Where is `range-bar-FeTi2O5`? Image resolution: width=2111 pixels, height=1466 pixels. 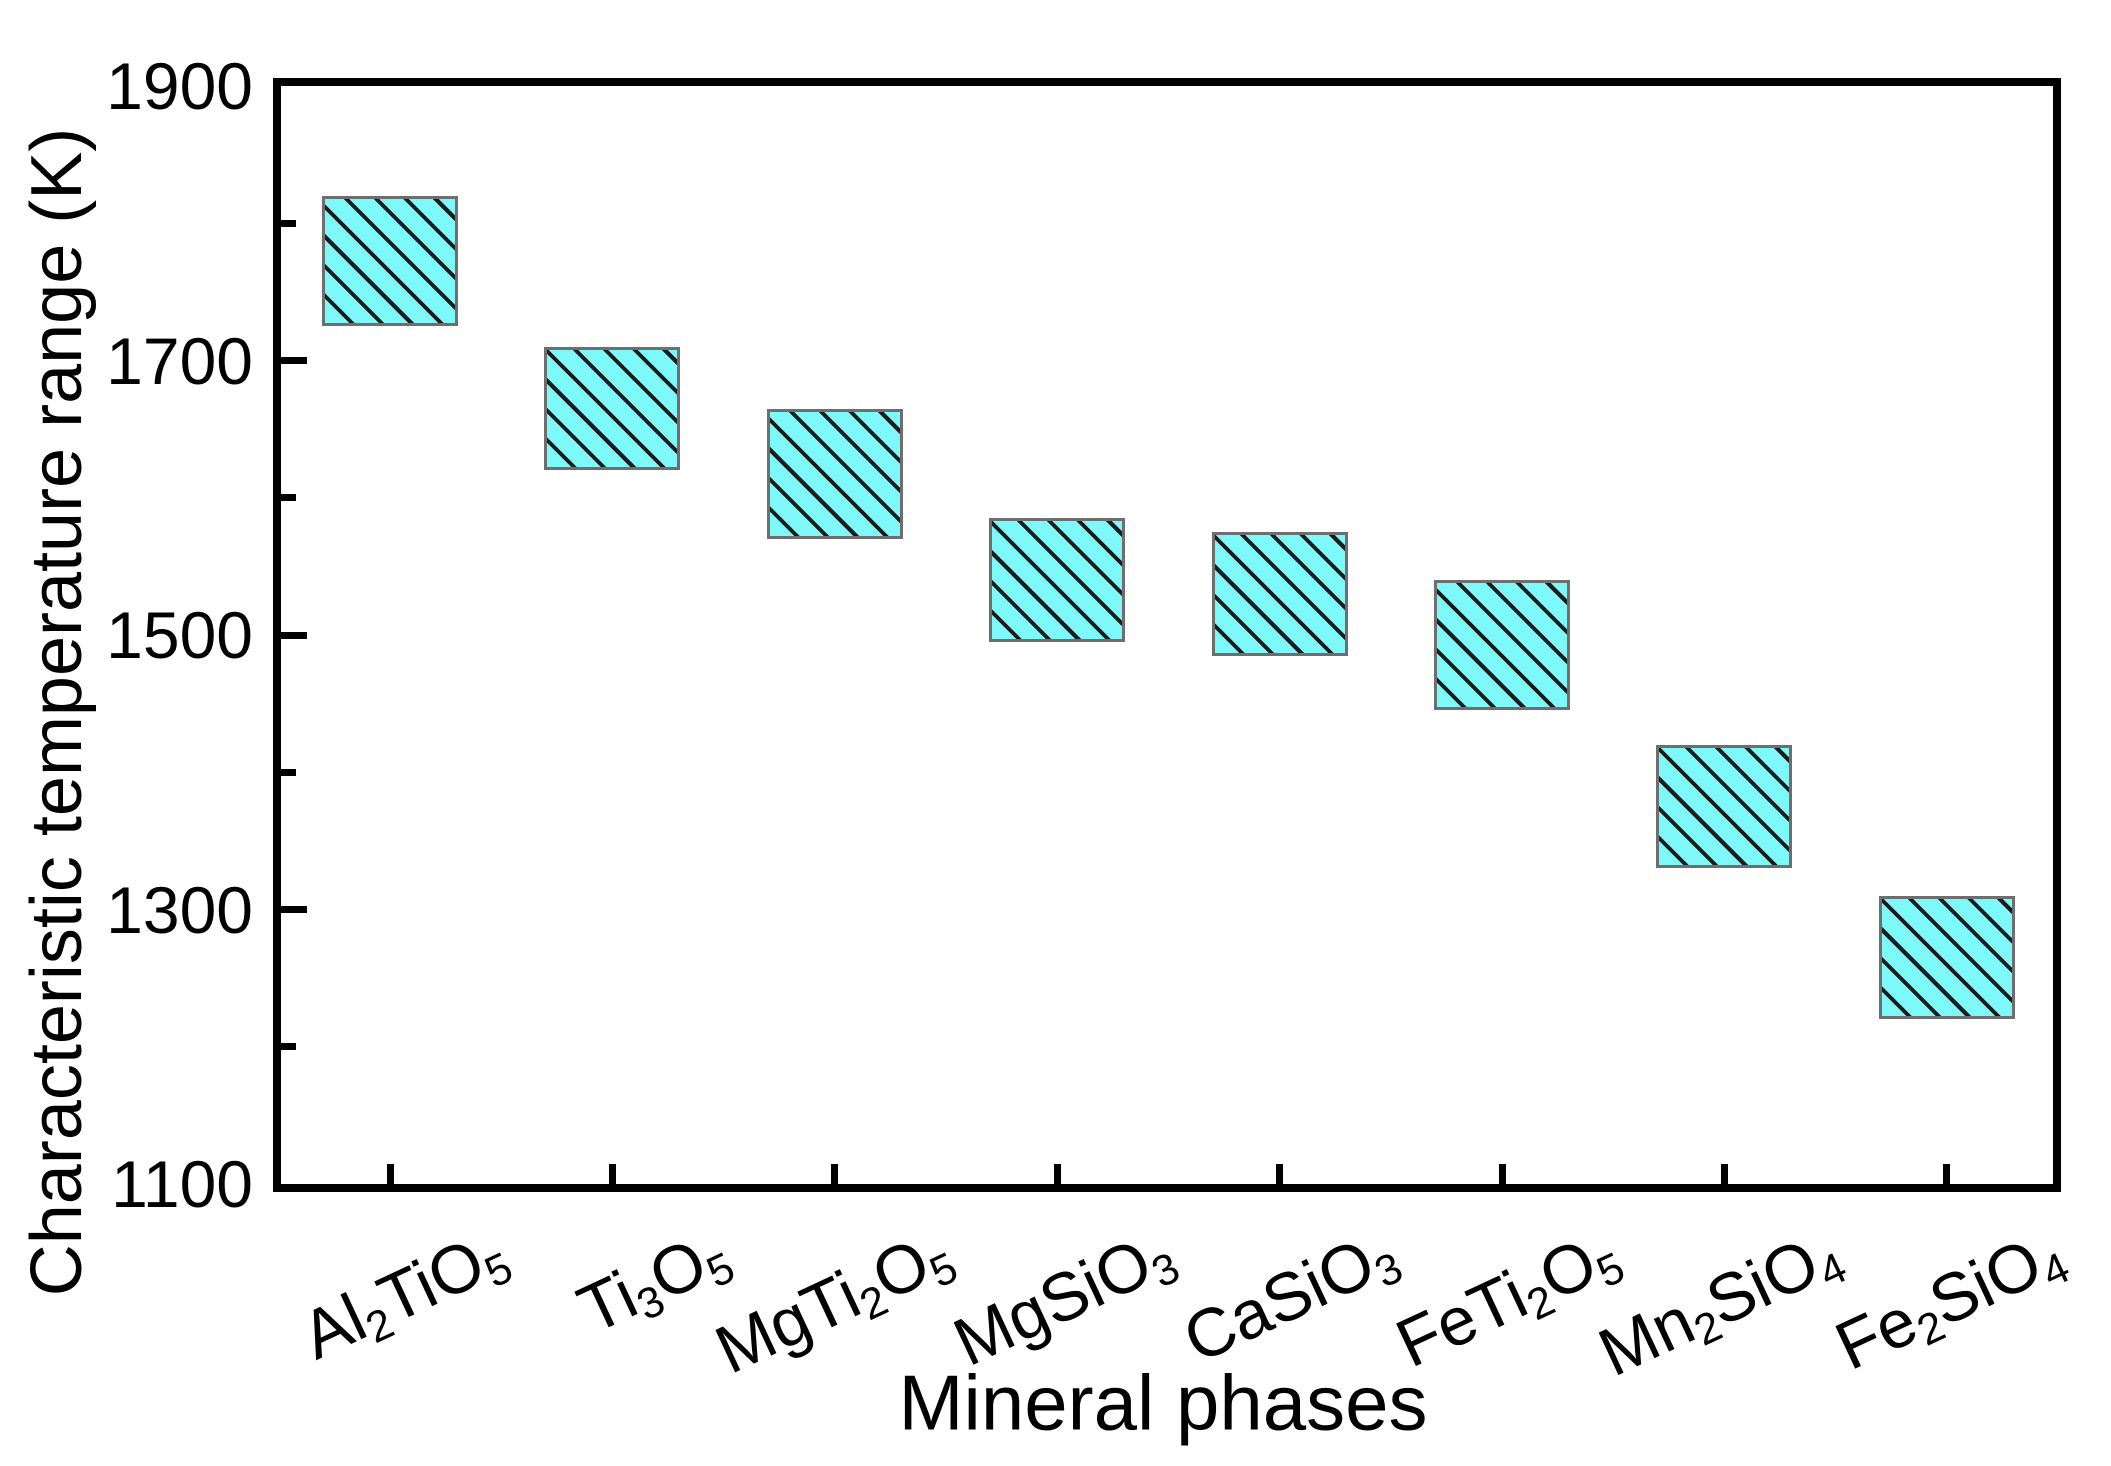
range-bar-FeTi2O5 is located at coordinates (1502, 645).